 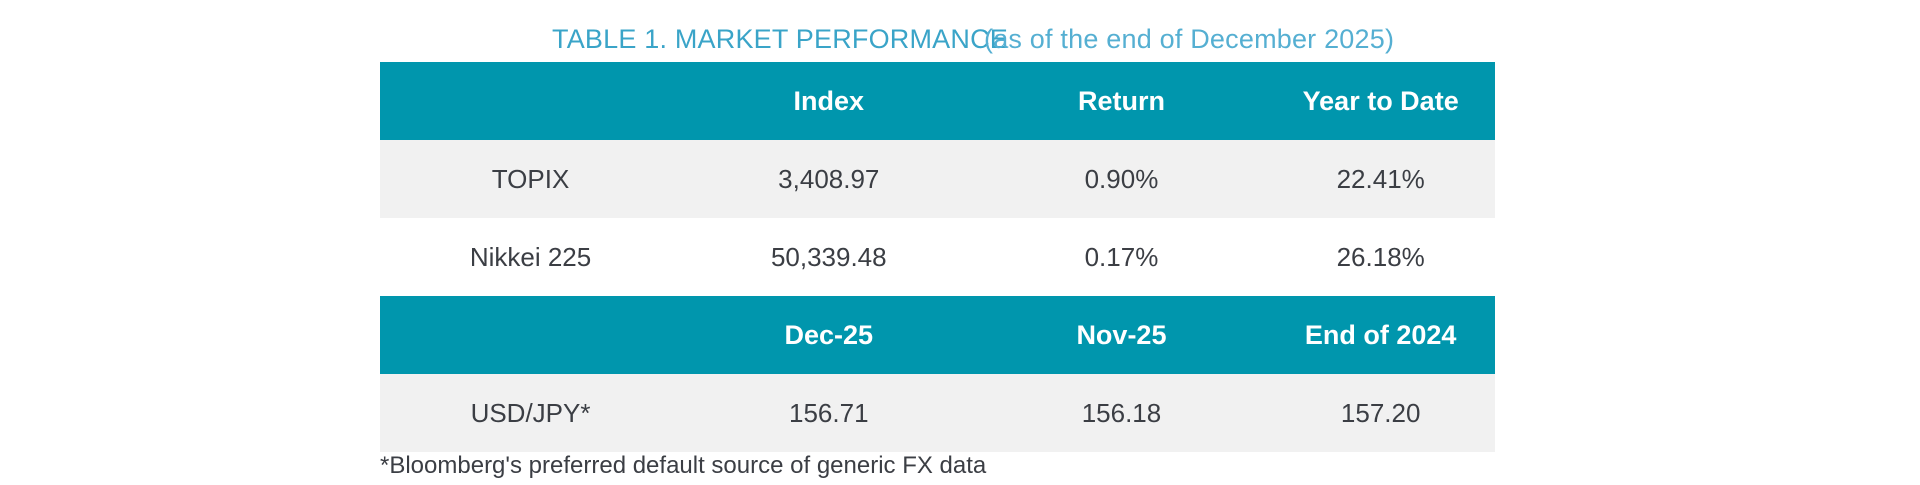 What do you see at coordinates (780, 39) in the screenshot?
I see `table-title: TABLE 1. MARKET PERFORMANCE` at bounding box center [780, 39].